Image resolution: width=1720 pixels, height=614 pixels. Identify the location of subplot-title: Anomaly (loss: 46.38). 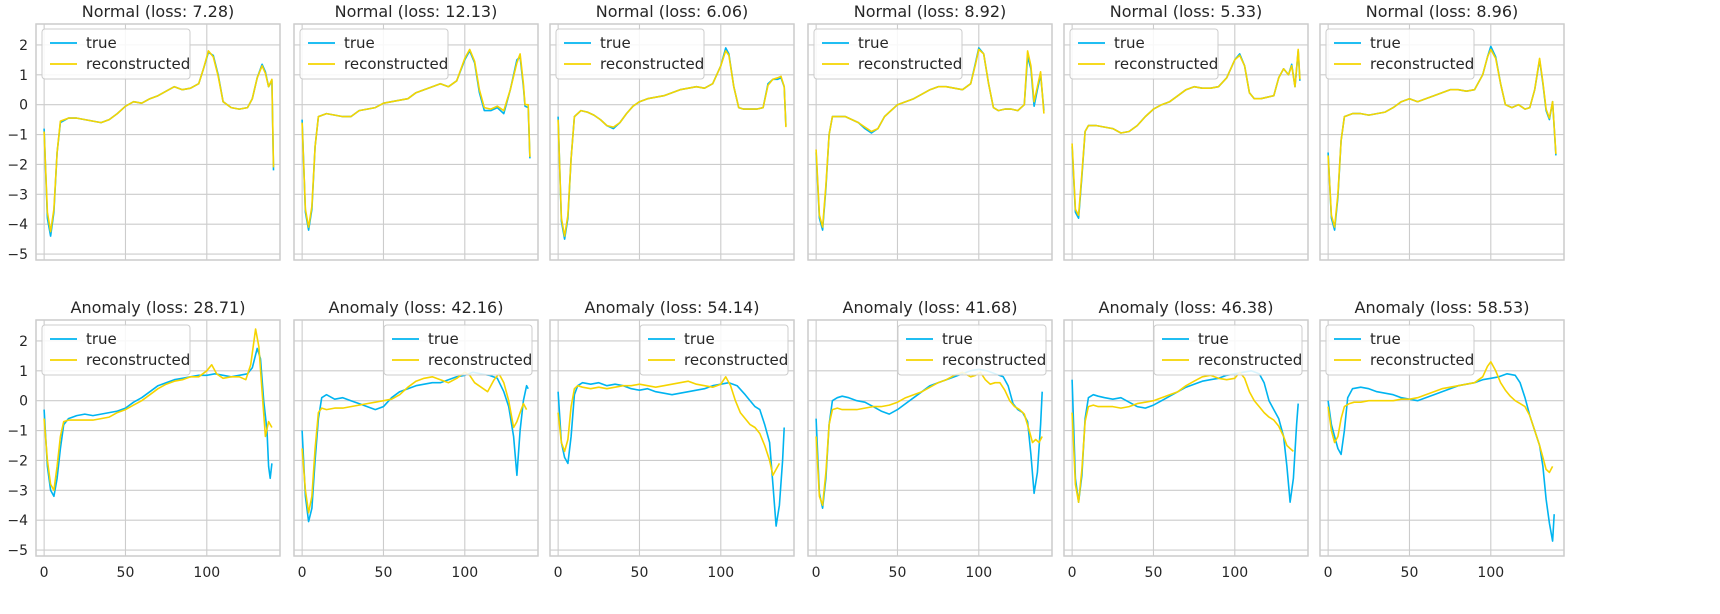
(1186, 307).